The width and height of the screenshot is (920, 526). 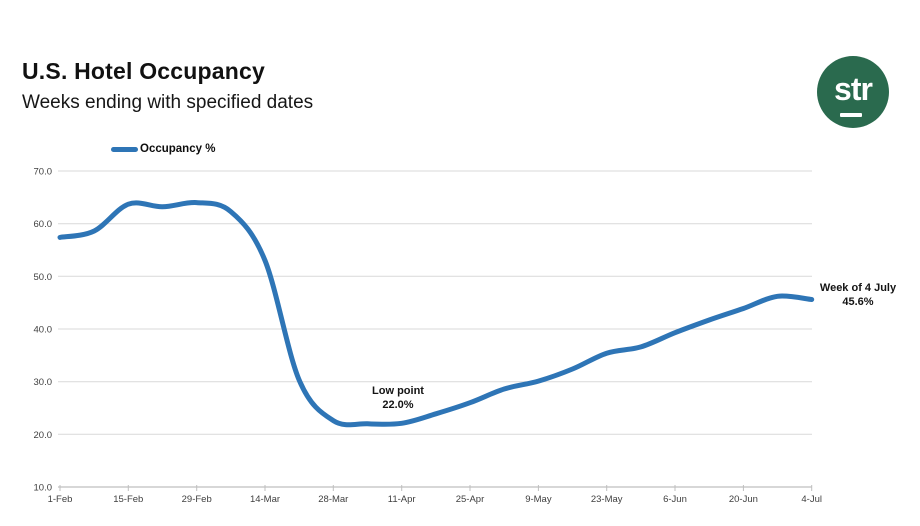 I want to click on y-tick-label: 30.0, so click(x=43, y=382).